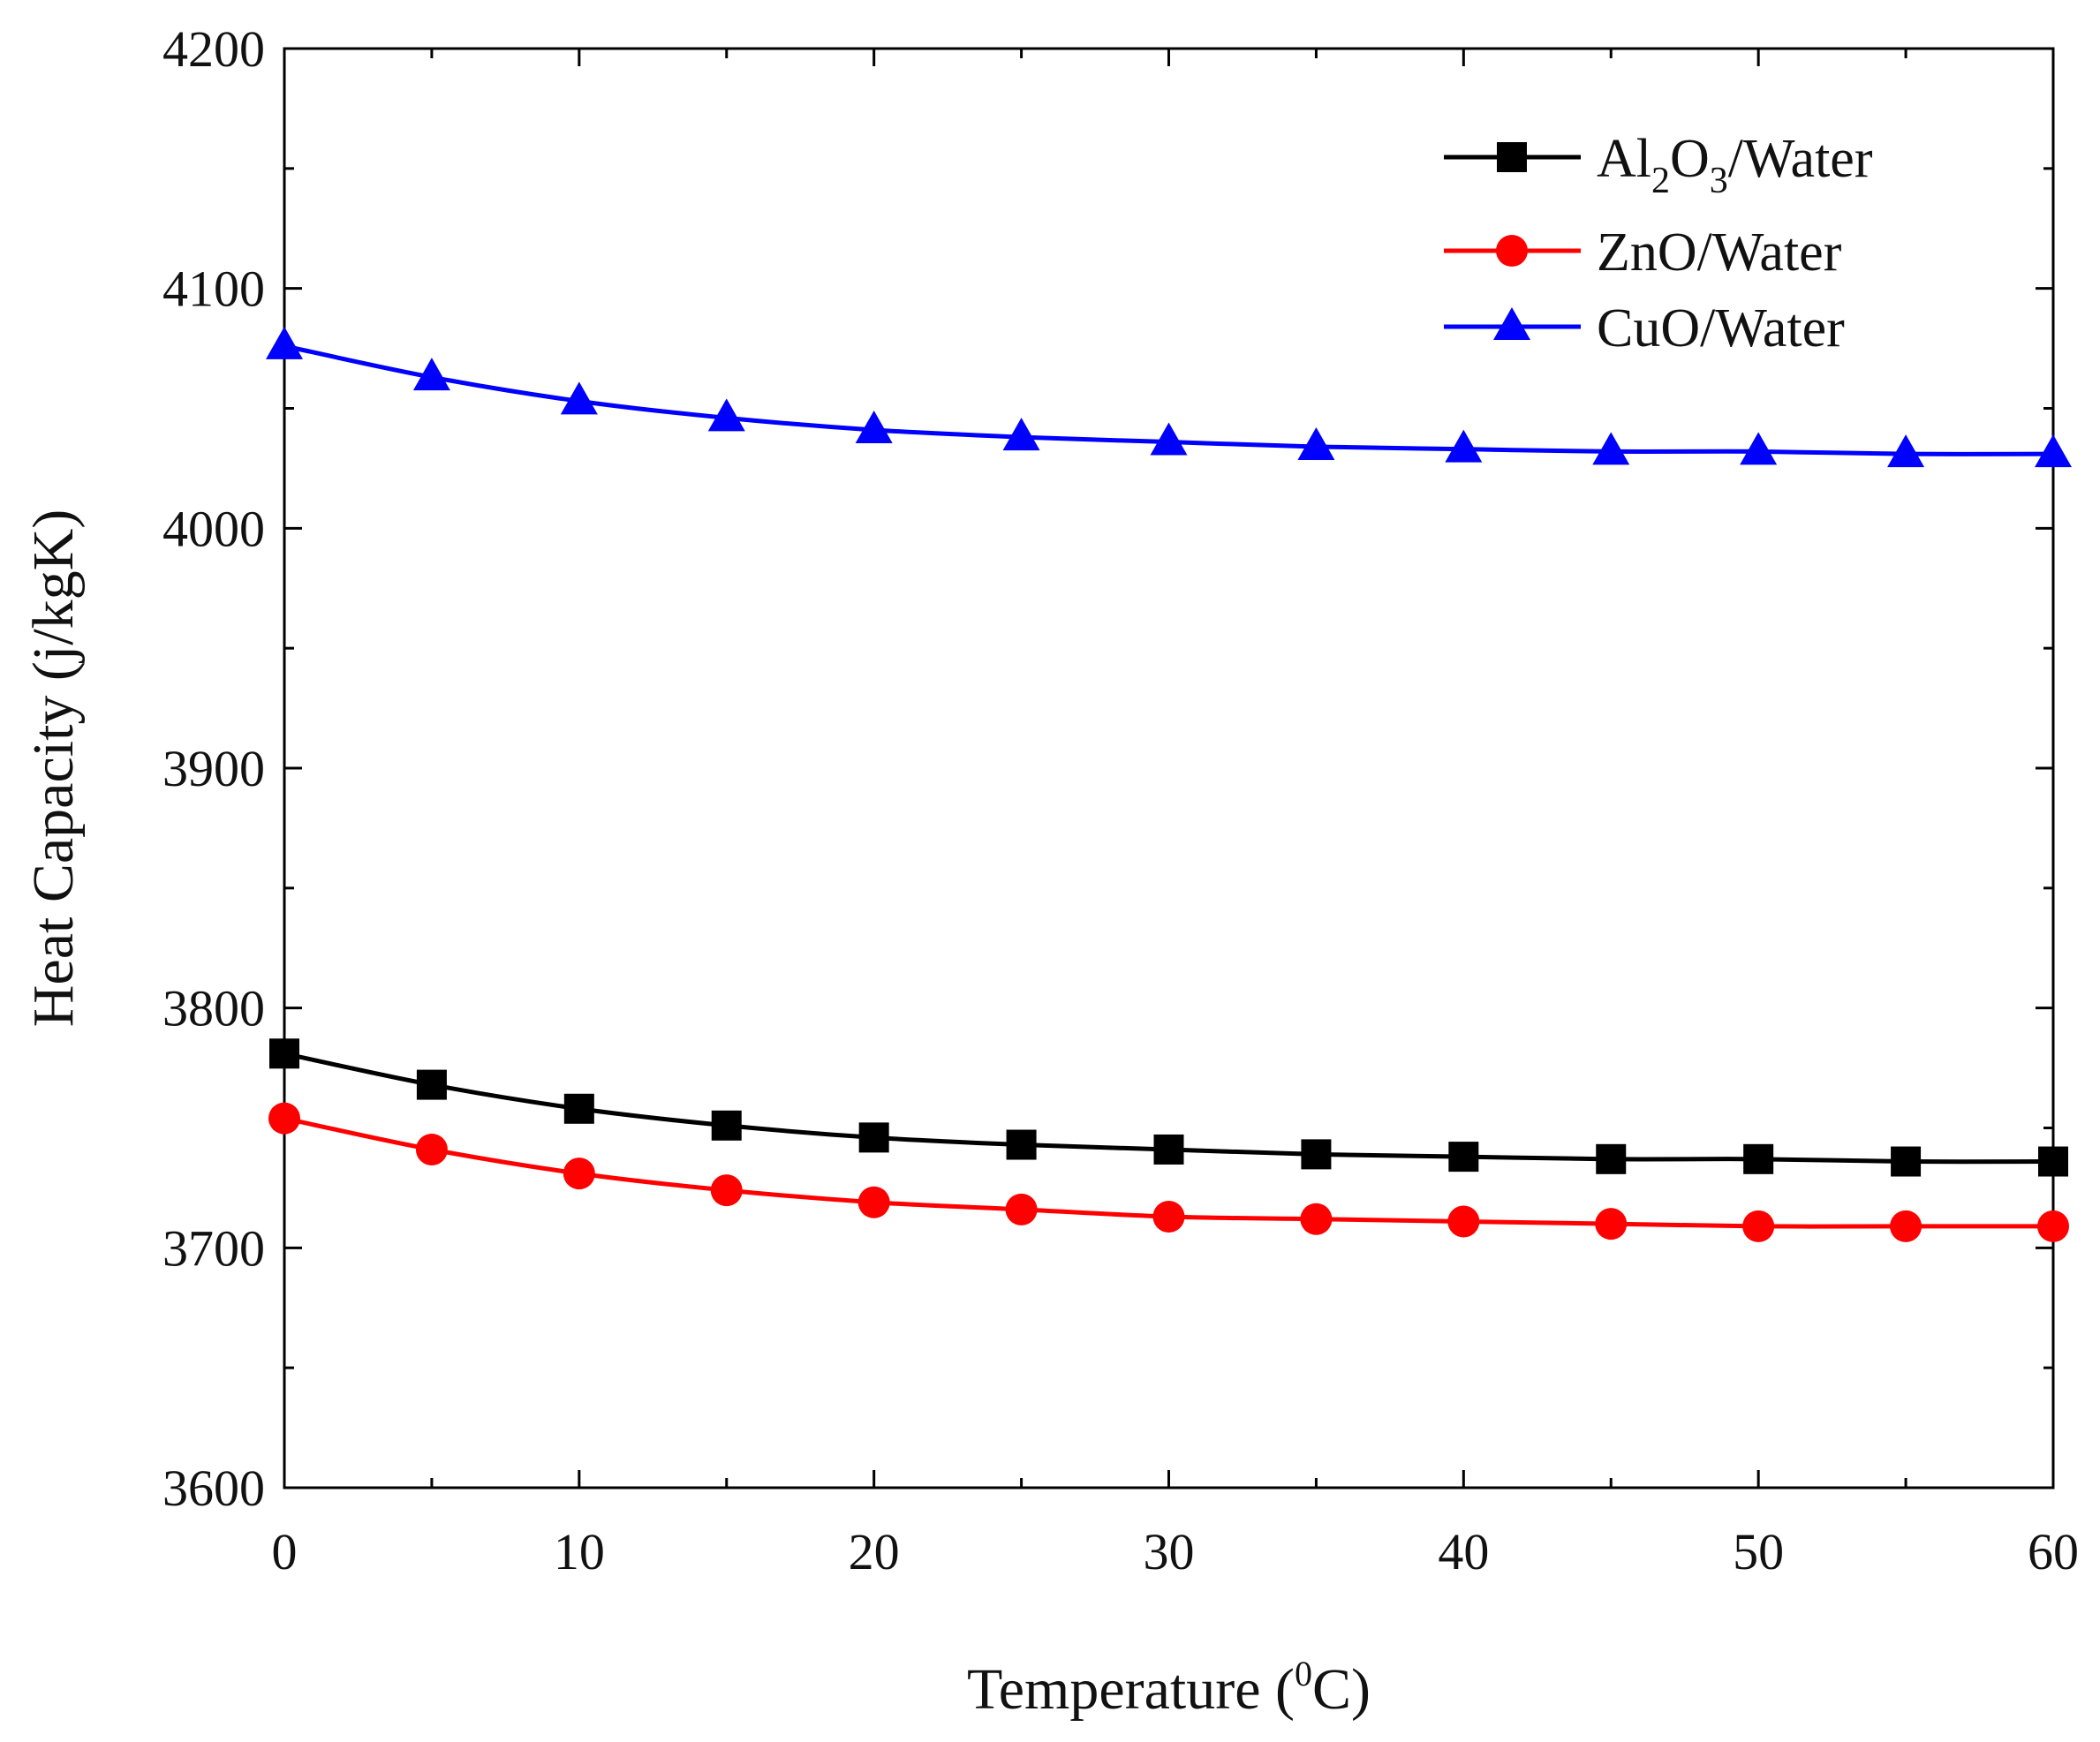  Describe the element at coordinates (214, 1008) in the screenshot. I see `y-tick-label: 3800` at that location.